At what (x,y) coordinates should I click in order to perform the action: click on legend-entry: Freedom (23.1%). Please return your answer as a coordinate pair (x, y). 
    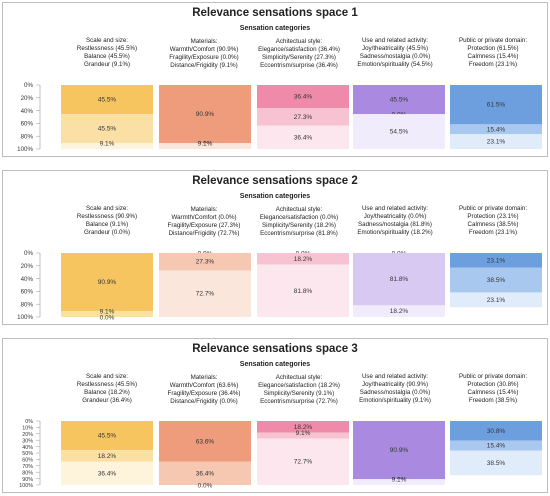
    Looking at the image, I should click on (493, 232).